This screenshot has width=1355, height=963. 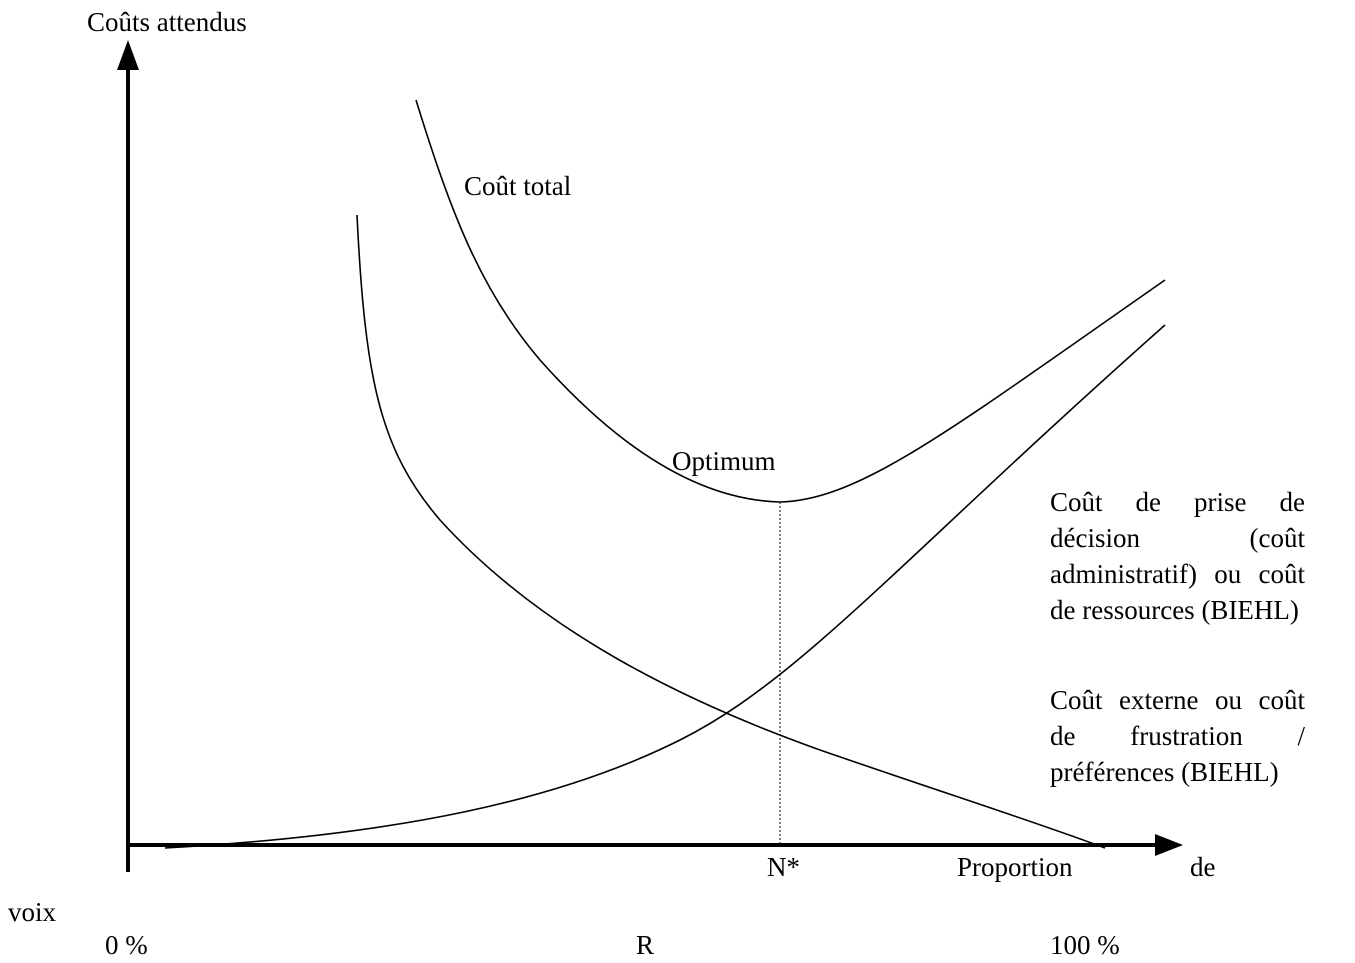 I want to click on label-line: de ressources (BIEHL), so click(x=1174, y=610).